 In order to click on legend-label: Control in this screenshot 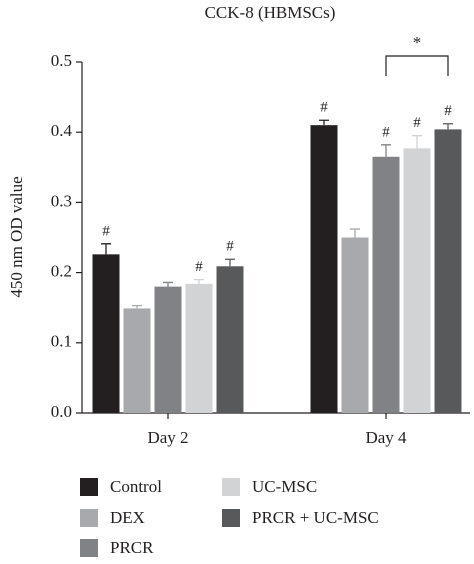, I will do `click(136, 486)`.